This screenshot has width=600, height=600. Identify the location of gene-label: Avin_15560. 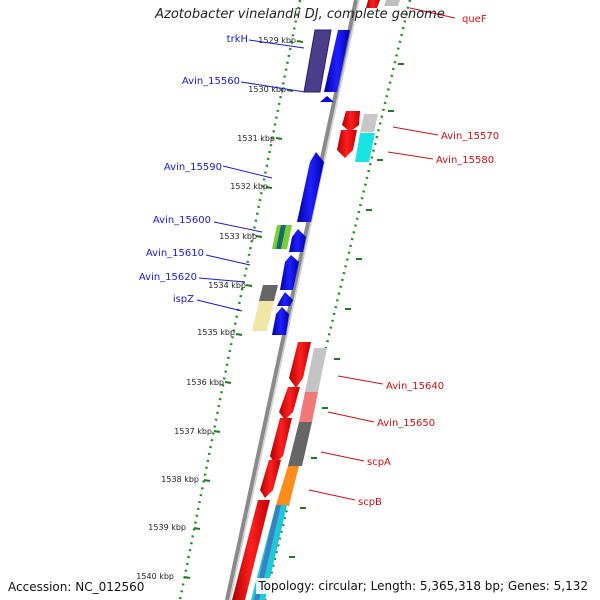
(211, 81).